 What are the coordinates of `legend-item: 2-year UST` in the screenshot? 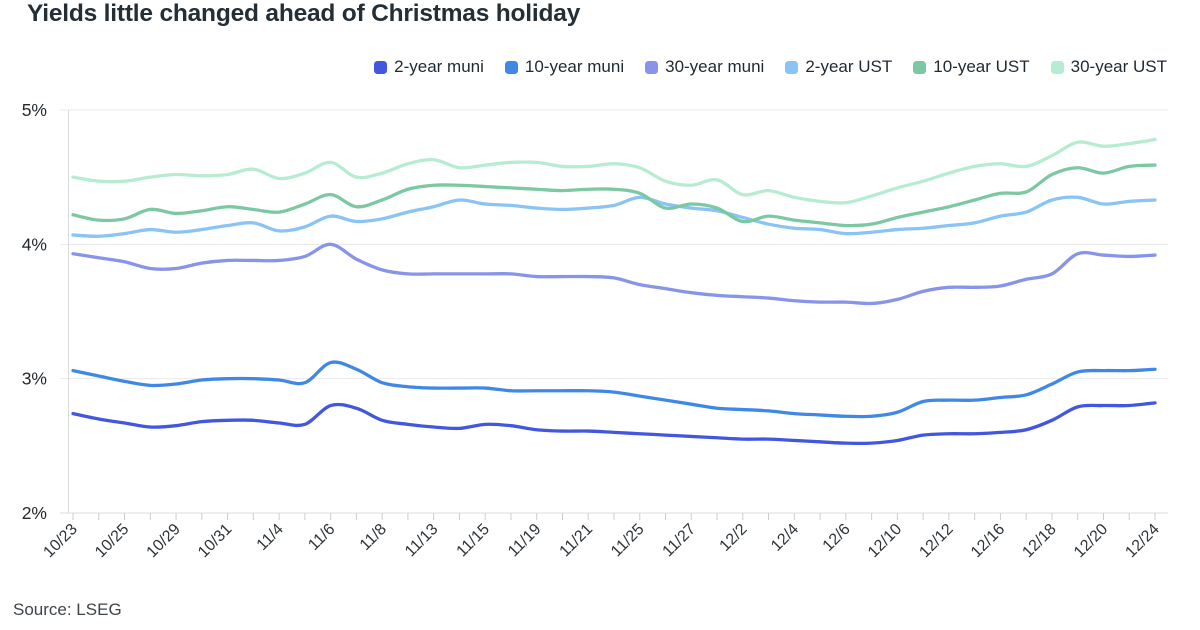 It's located at (838, 67).